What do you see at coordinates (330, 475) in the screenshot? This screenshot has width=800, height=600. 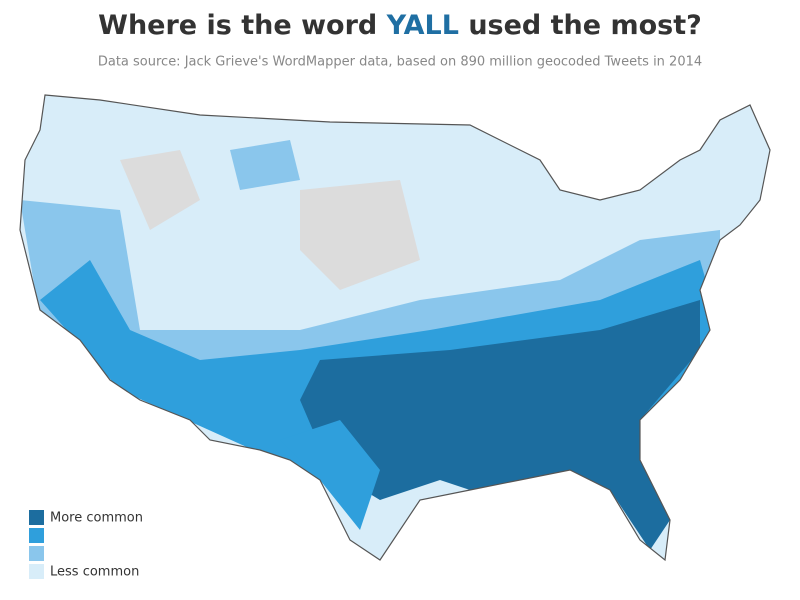 I see `region-strong` at bounding box center [330, 475].